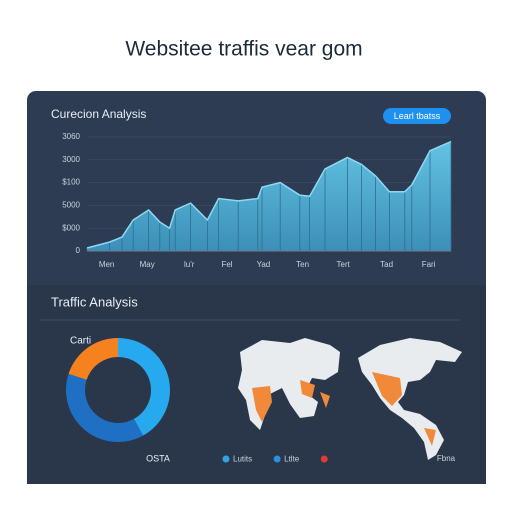 Image resolution: width=512 pixels, height=517 pixels. Describe the element at coordinates (292, 459) in the screenshot. I see `legend-label: Ltlte` at that location.